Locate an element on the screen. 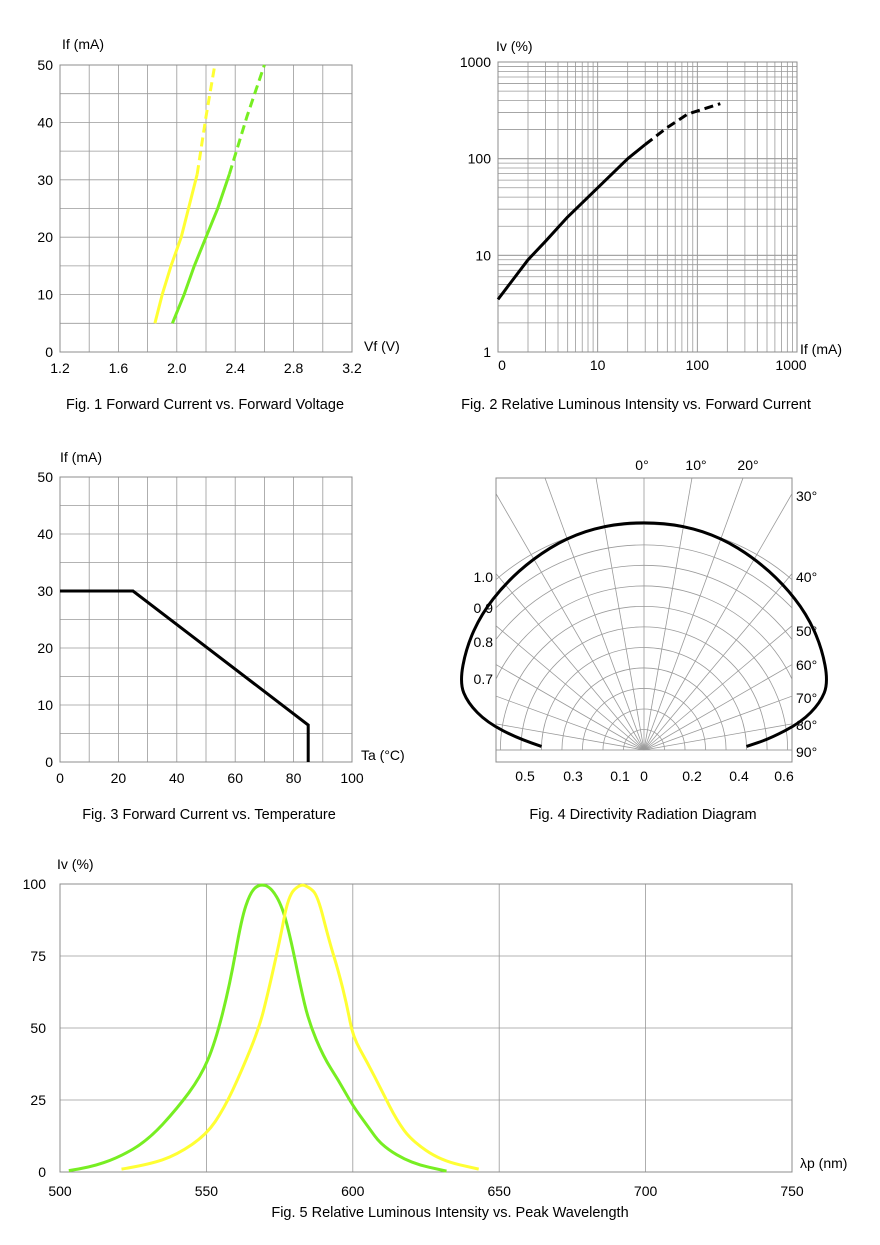 This screenshot has height=1245, width=880. angle-label: 70° is located at coordinates (806, 698).